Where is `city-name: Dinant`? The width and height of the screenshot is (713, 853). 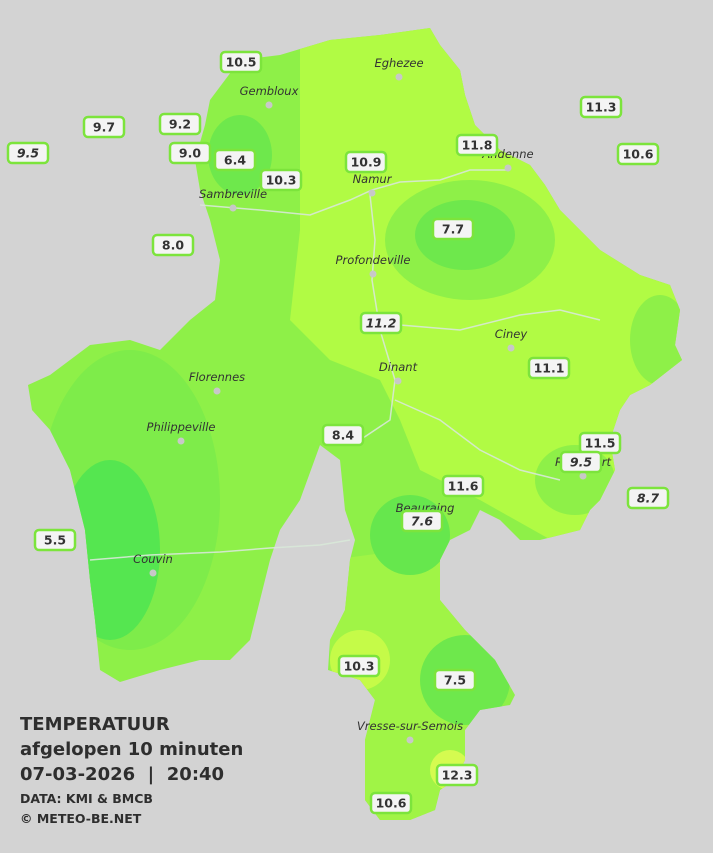
city-name: Dinant is located at coordinates (398, 367).